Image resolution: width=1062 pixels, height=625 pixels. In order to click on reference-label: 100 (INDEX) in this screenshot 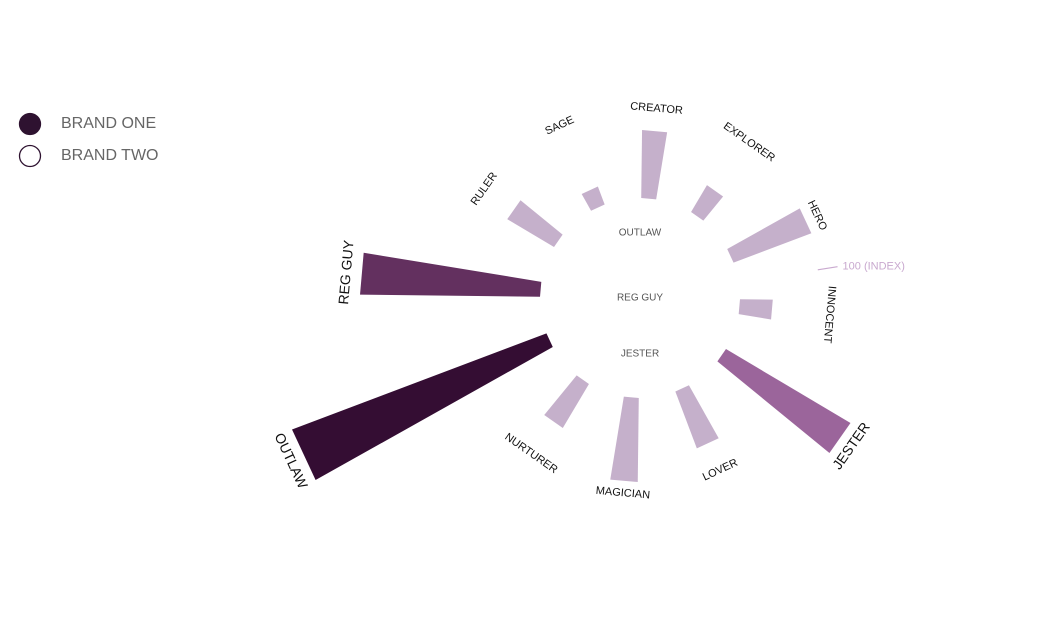, I will do `click(874, 267)`.